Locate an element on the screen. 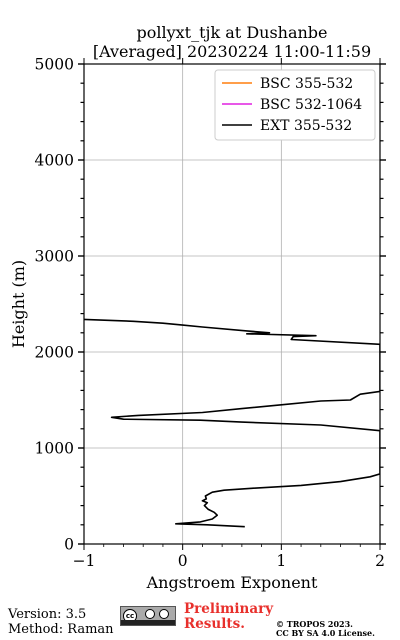 This screenshot has height=640, width=400. x-tick-label: 2 is located at coordinates (380, 561).